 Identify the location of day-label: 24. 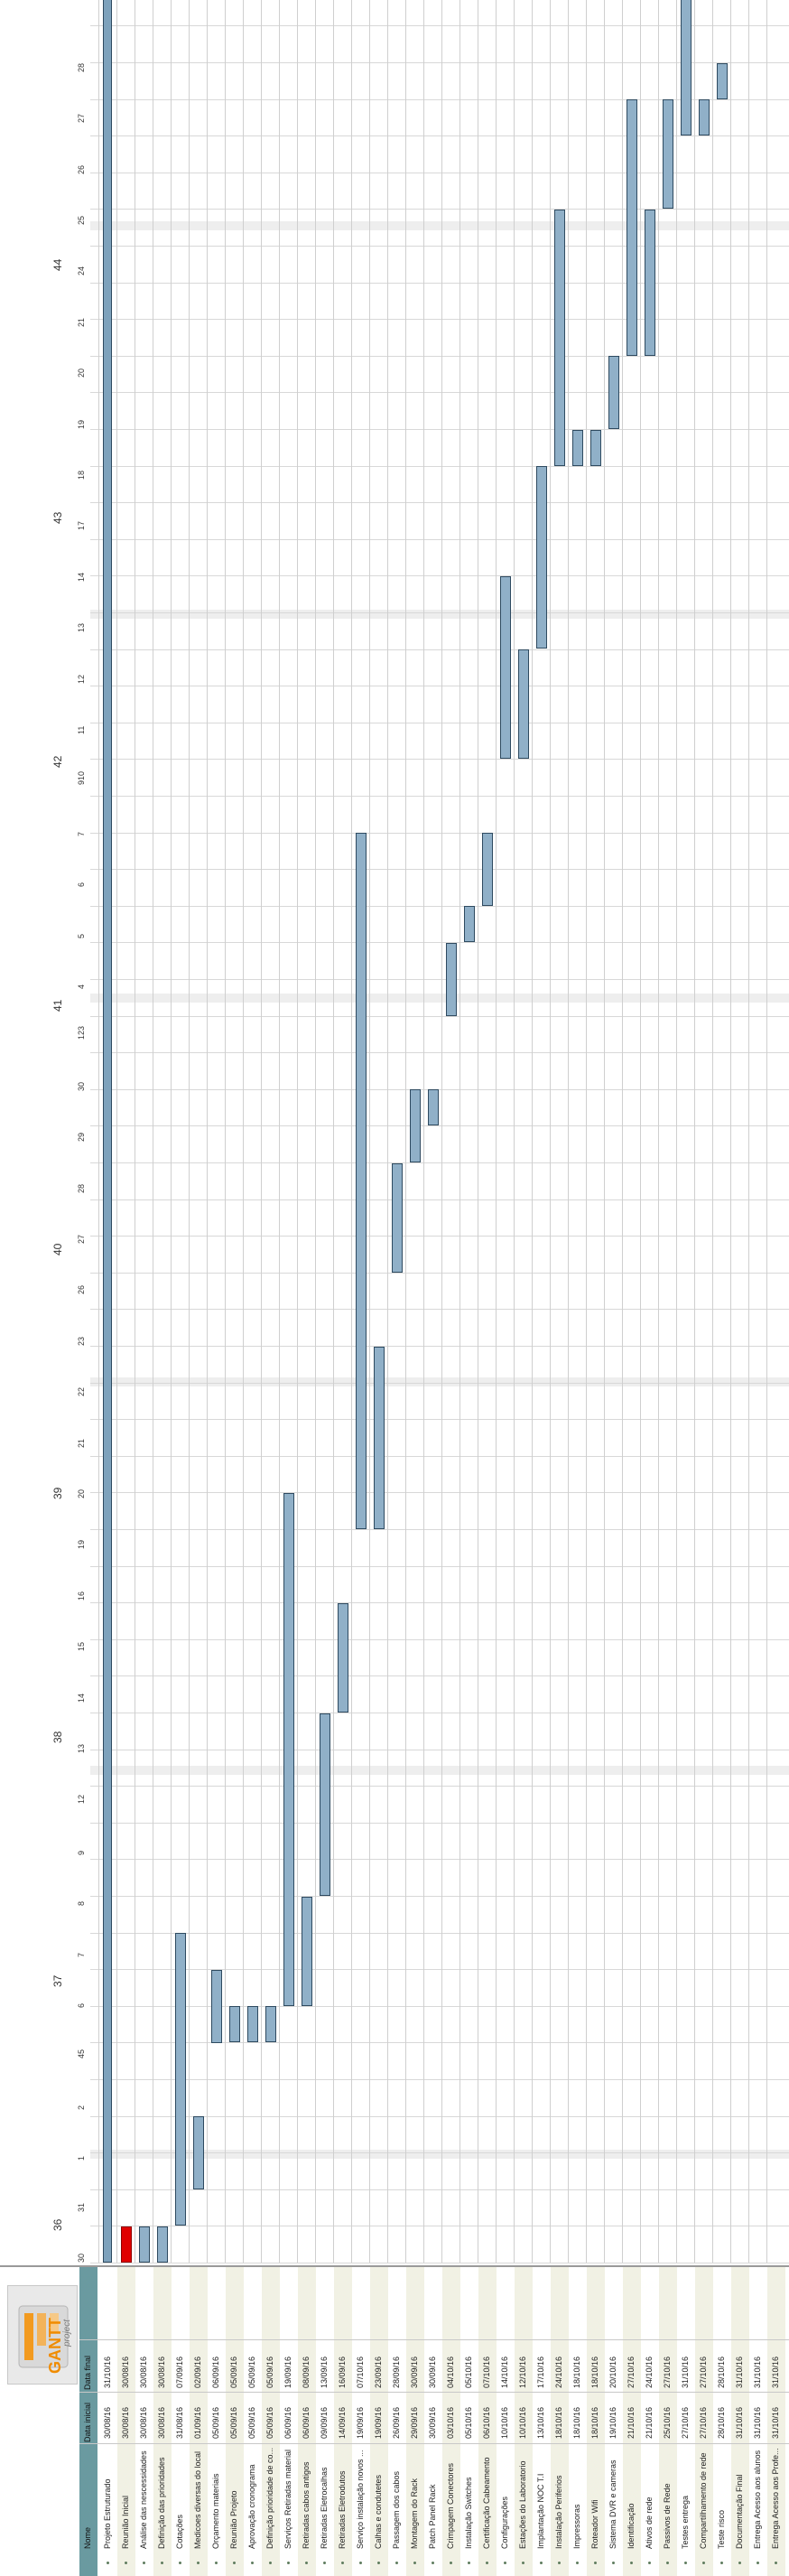
(82, 270).